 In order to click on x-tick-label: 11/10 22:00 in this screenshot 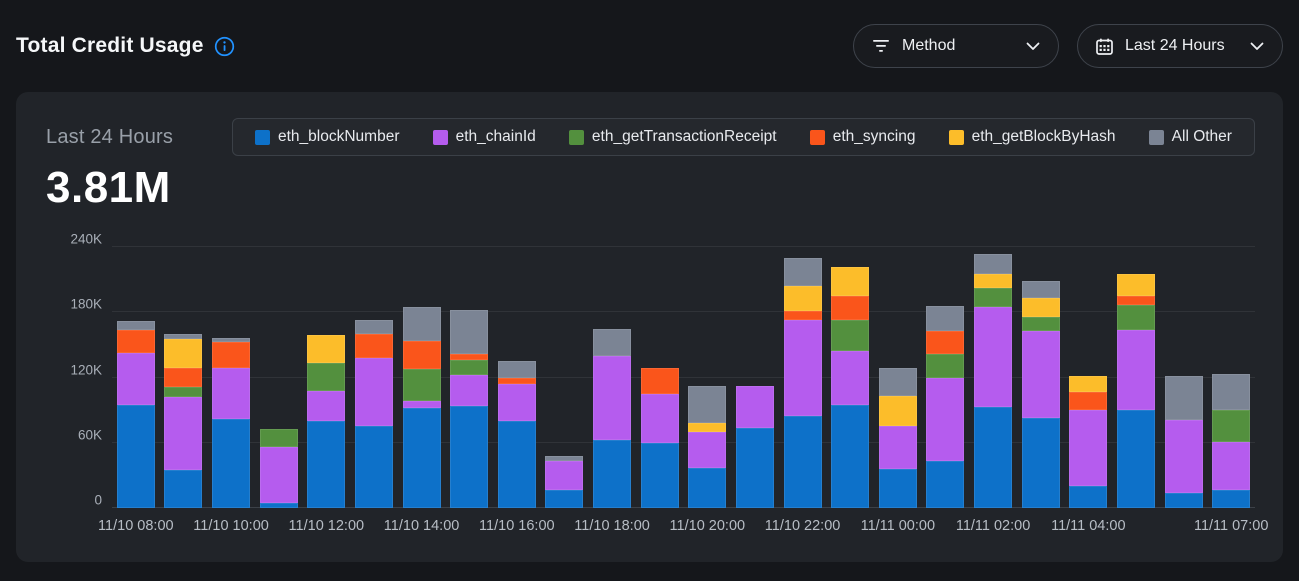, I will do `click(802, 526)`.